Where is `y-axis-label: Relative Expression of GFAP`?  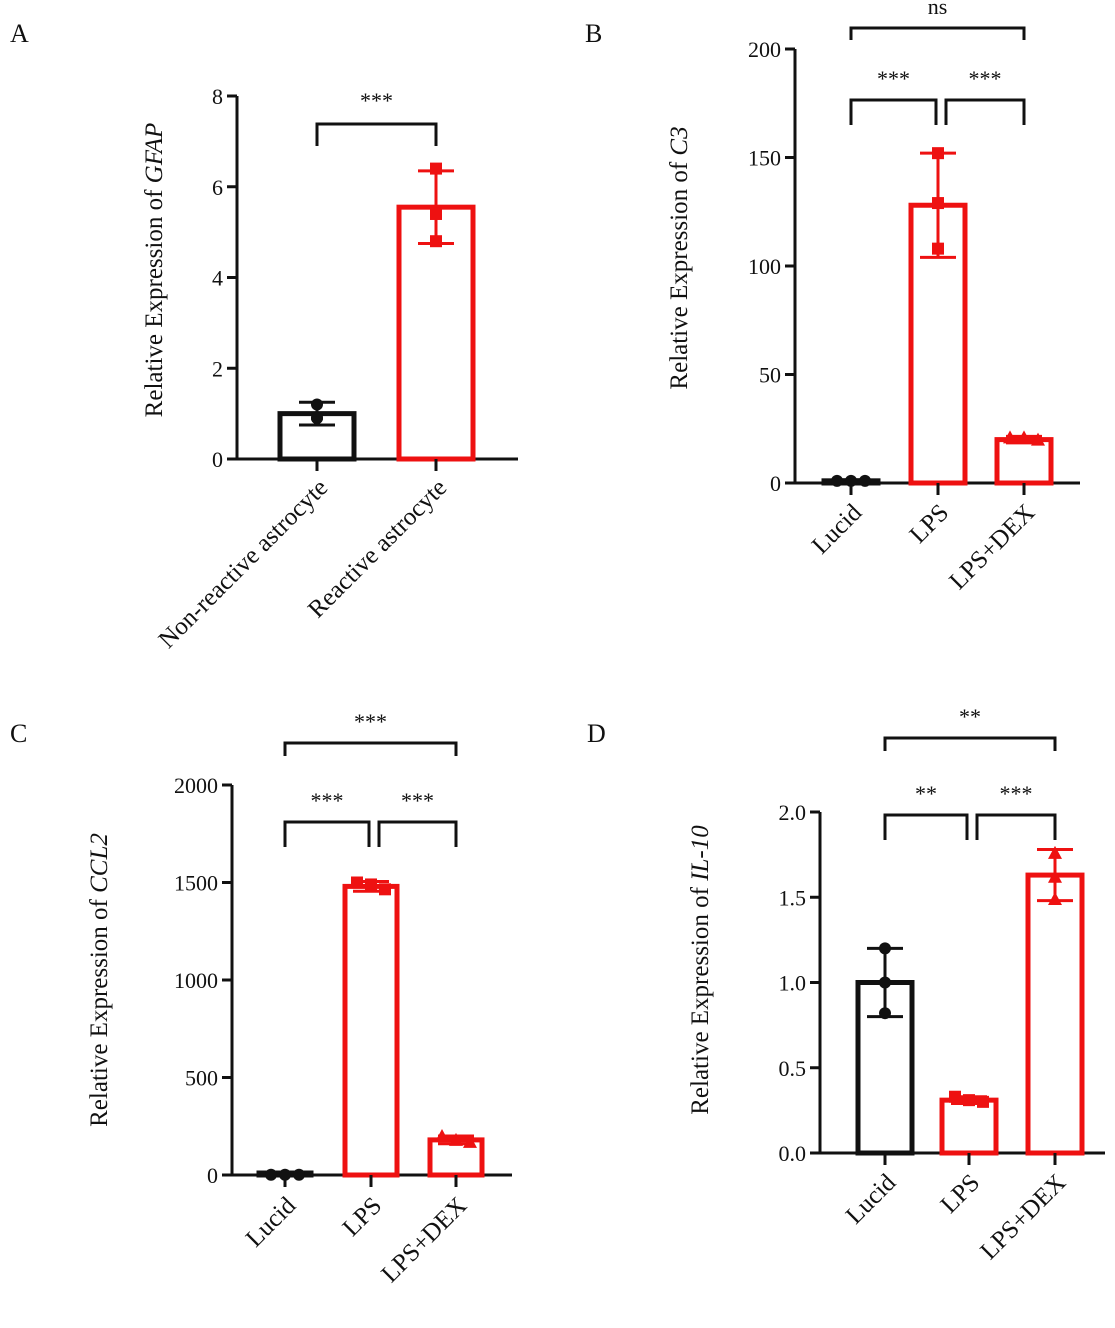 y-axis-label: Relative Expression of GFAP is located at coordinates (154, 270).